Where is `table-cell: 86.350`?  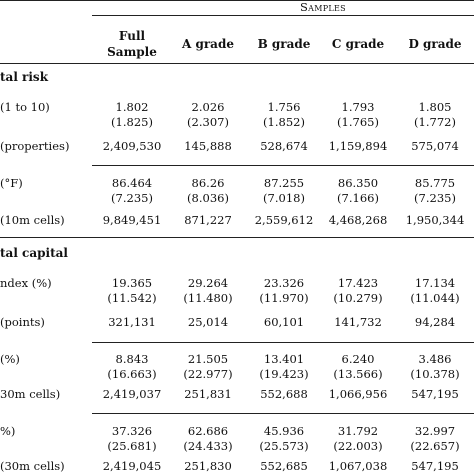
table-cell: 86.350 is located at coordinates (358, 183).